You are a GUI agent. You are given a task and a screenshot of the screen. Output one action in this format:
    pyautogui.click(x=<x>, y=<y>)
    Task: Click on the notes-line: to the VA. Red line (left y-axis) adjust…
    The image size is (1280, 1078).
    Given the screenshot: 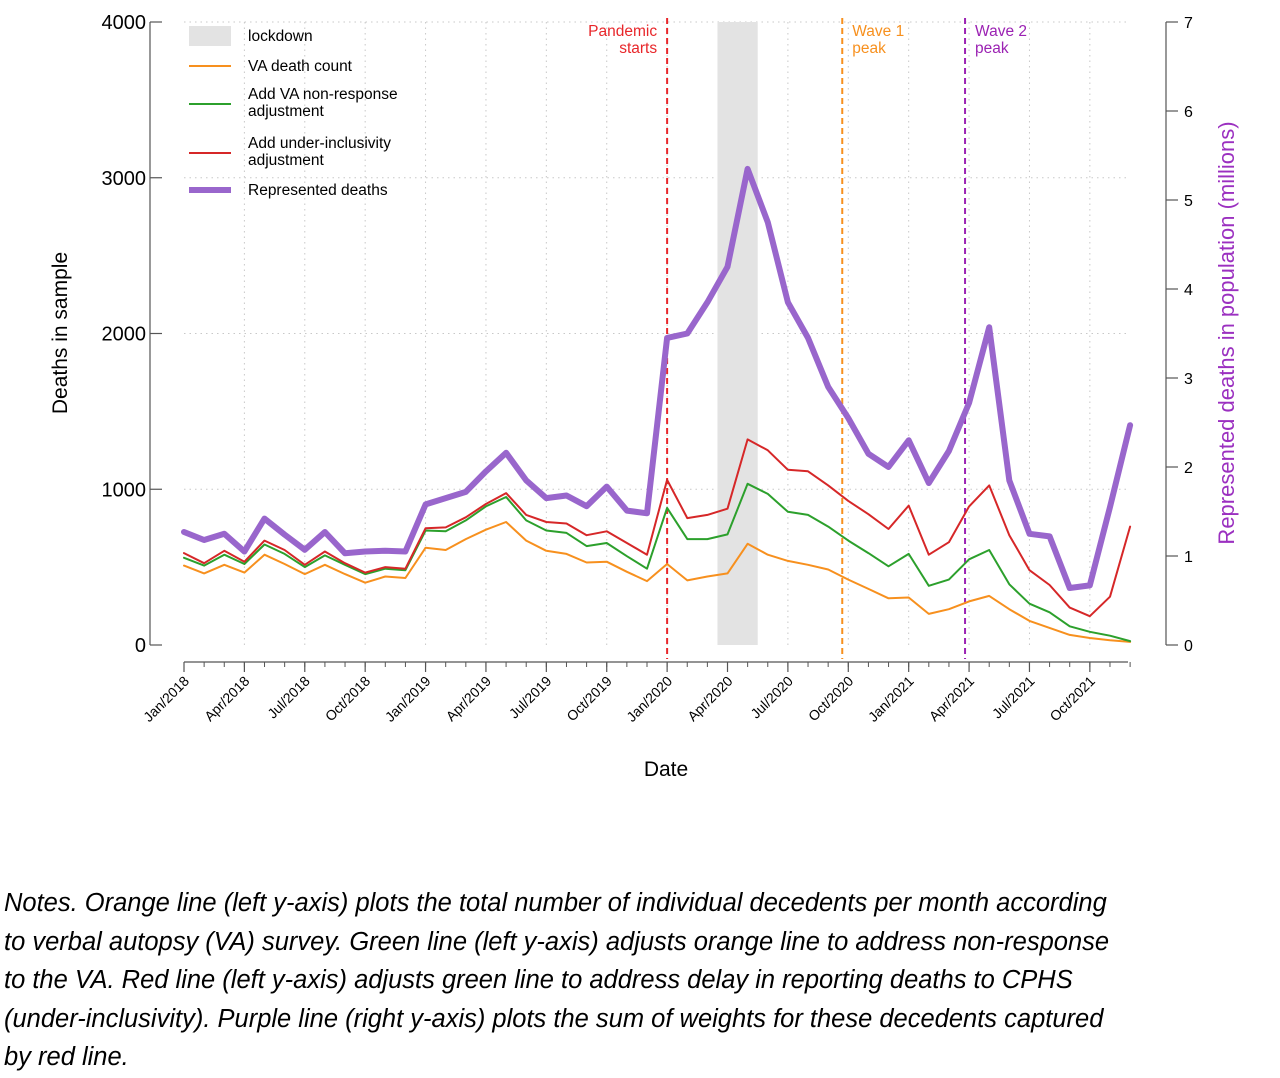 What is the action you would take?
    pyautogui.click(x=538, y=980)
    